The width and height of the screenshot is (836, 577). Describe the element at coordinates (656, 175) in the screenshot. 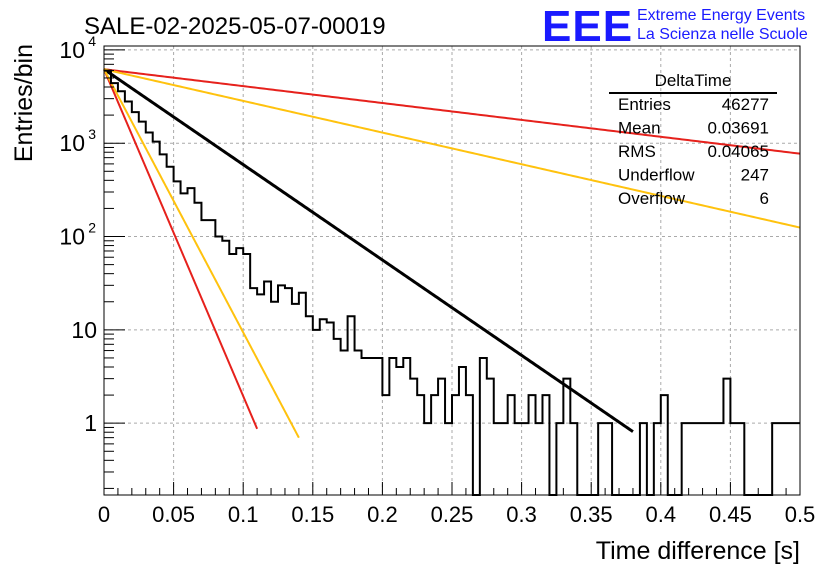

I see `stats-row-label: Underflow` at that location.